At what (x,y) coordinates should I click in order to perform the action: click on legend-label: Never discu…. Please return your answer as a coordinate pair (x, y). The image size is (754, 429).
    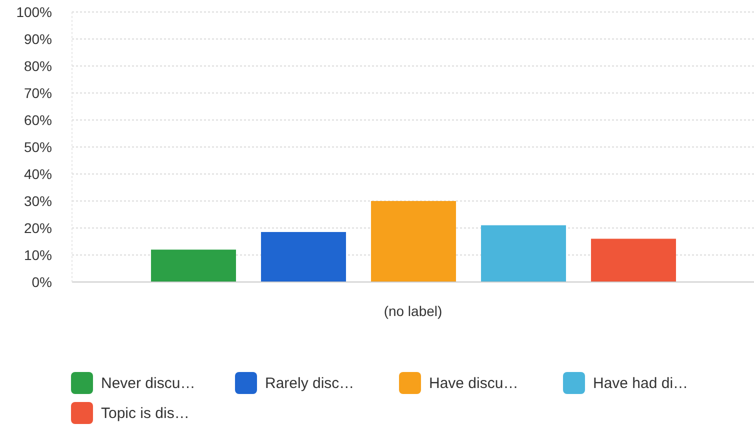
    Looking at the image, I should click on (148, 383).